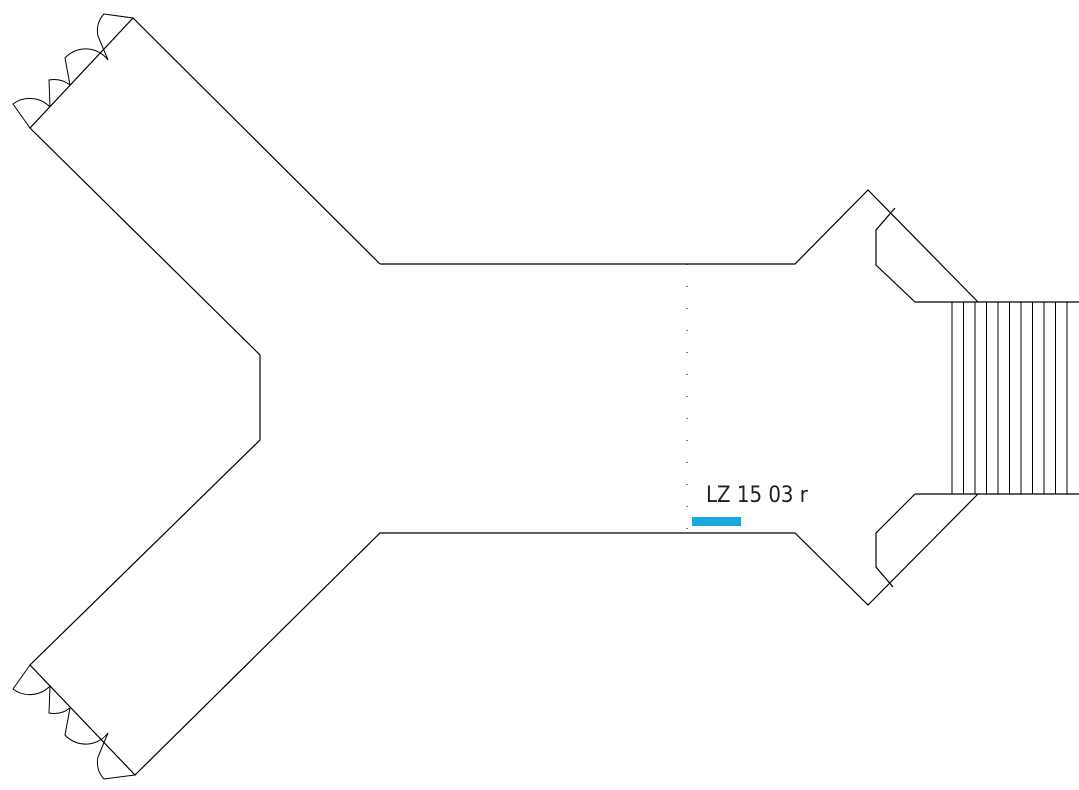 This screenshot has height=790, width=1079. I want to click on doors, so click(74, 396).